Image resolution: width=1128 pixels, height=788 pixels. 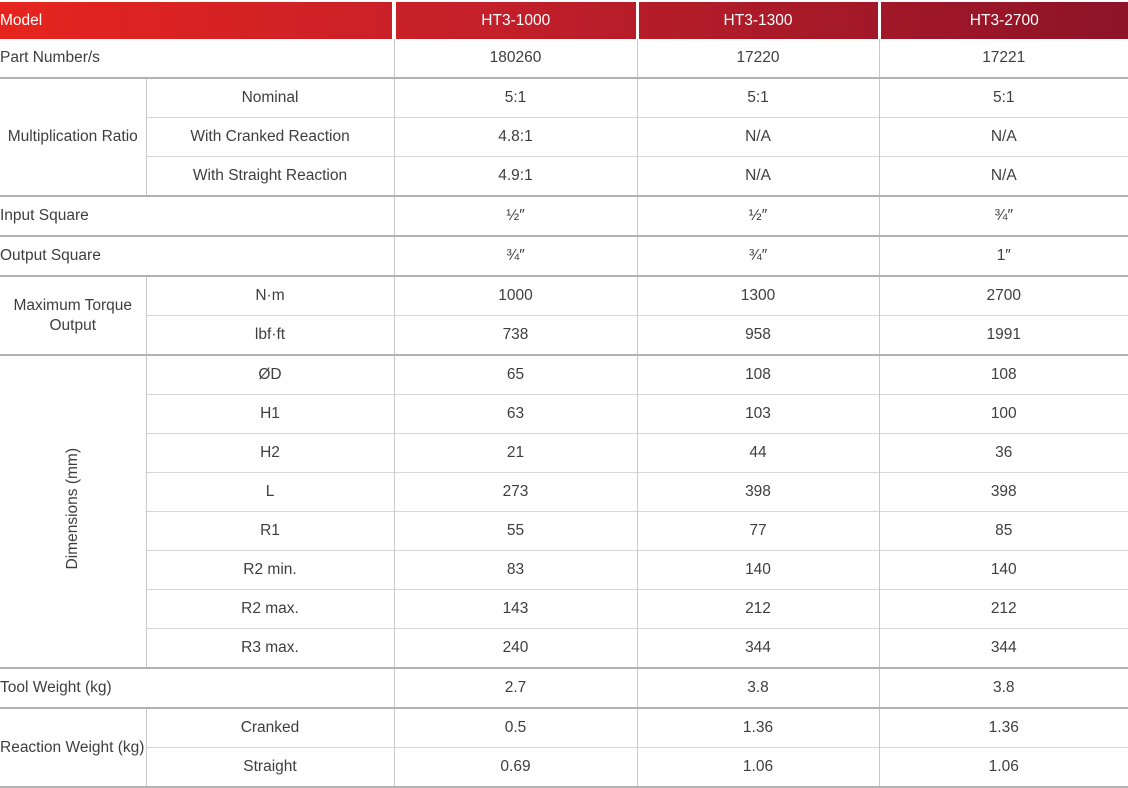 I want to click on model-header-label: Model, so click(x=198, y=20).